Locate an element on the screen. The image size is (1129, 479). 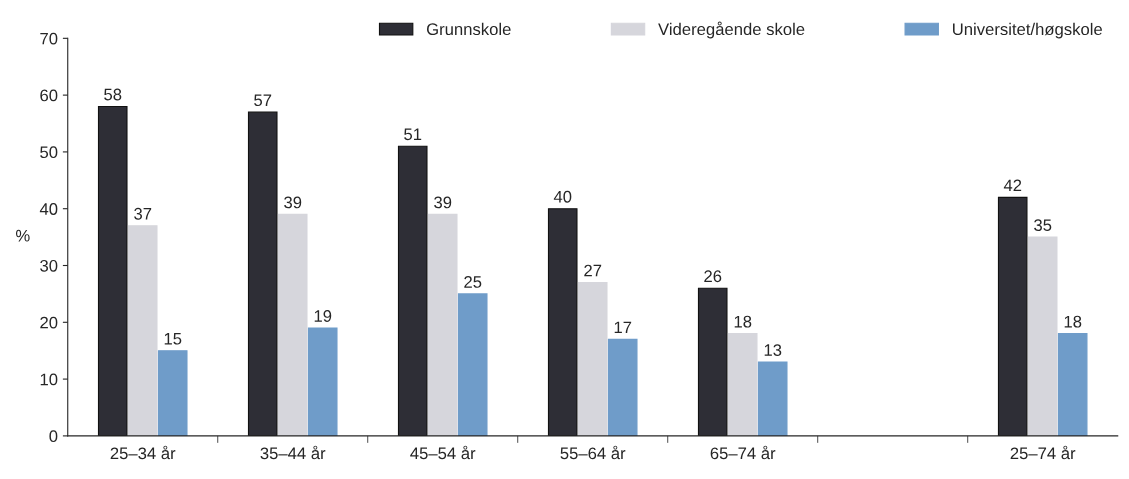
data-label: 19 is located at coordinates (323, 316).